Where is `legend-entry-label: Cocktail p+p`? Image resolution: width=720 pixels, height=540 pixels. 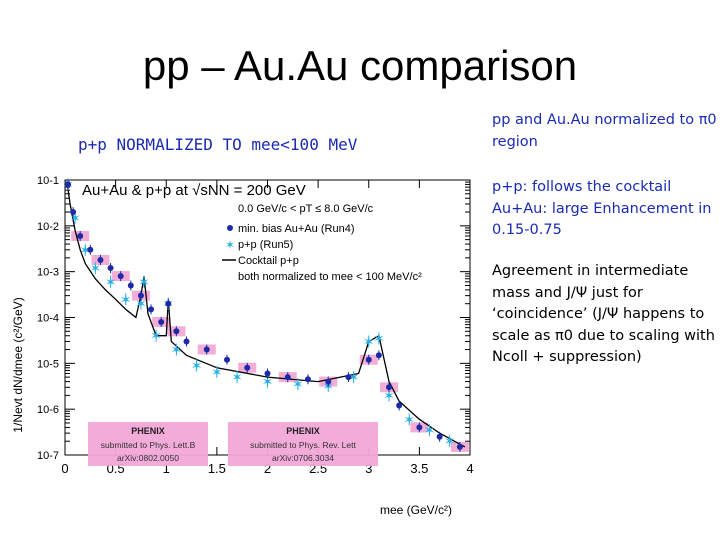 legend-entry-label: Cocktail p+p is located at coordinates (268, 261).